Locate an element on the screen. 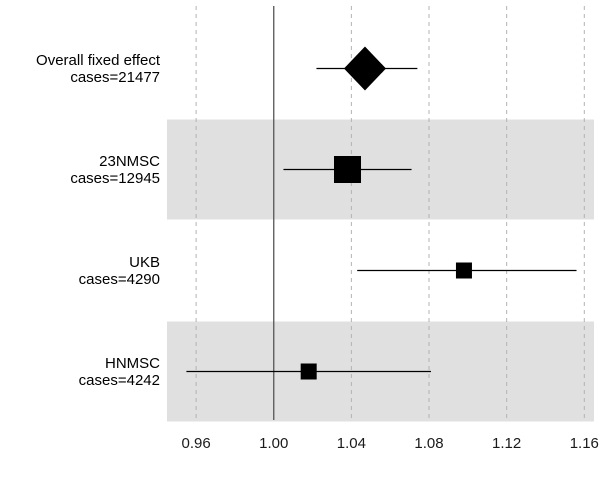 The width and height of the screenshot is (600, 480). row-label-cases: cases=4242 is located at coordinates (119, 380).